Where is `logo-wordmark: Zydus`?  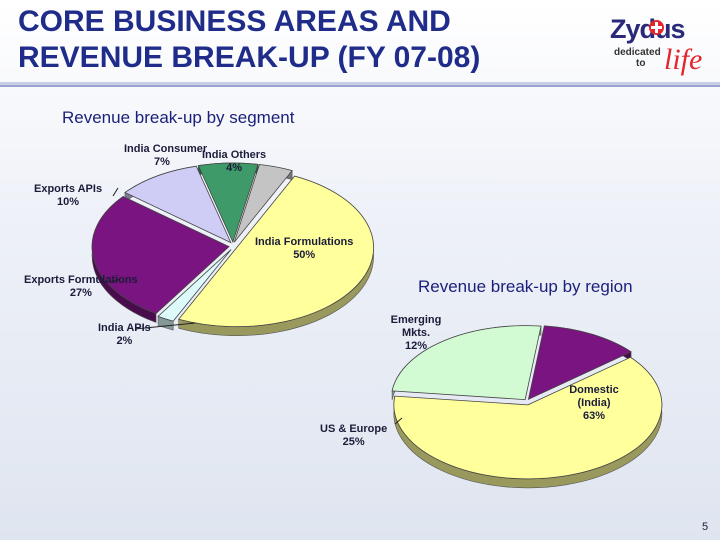
logo-wordmark: Zydus is located at coordinates (648, 29).